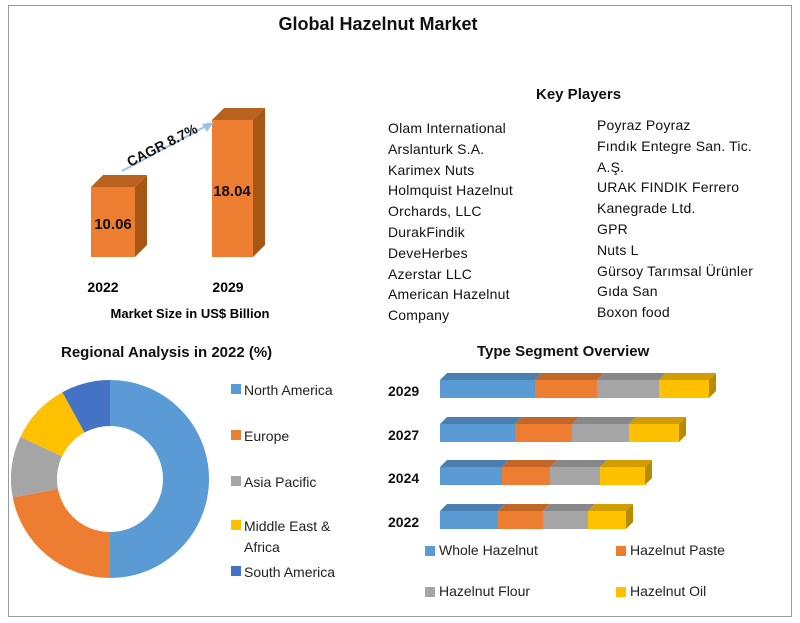 The width and height of the screenshot is (800, 623). What do you see at coordinates (565, 520) in the screenshot?
I see `bar-2022-hazelnut-flour` at bounding box center [565, 520].